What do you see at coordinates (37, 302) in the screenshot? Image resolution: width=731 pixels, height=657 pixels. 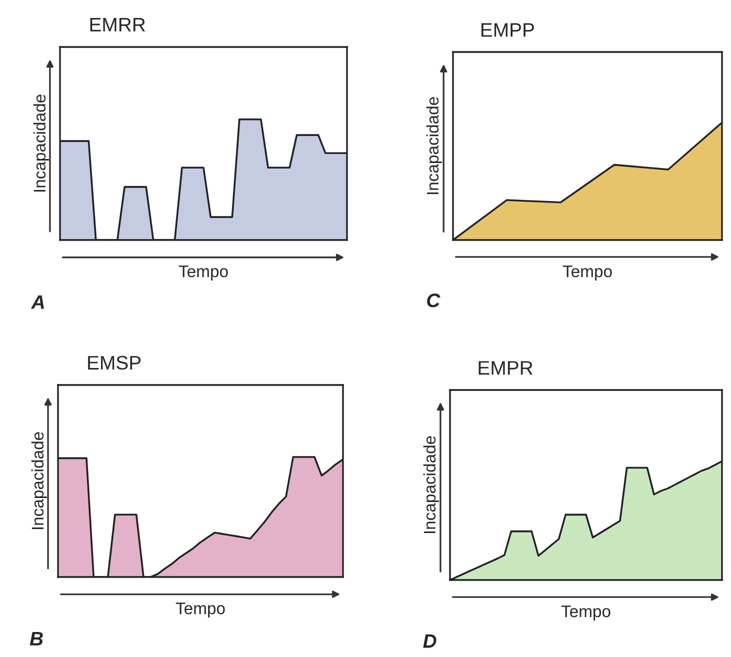 I see `text: A` at bounding box center [37, 302].